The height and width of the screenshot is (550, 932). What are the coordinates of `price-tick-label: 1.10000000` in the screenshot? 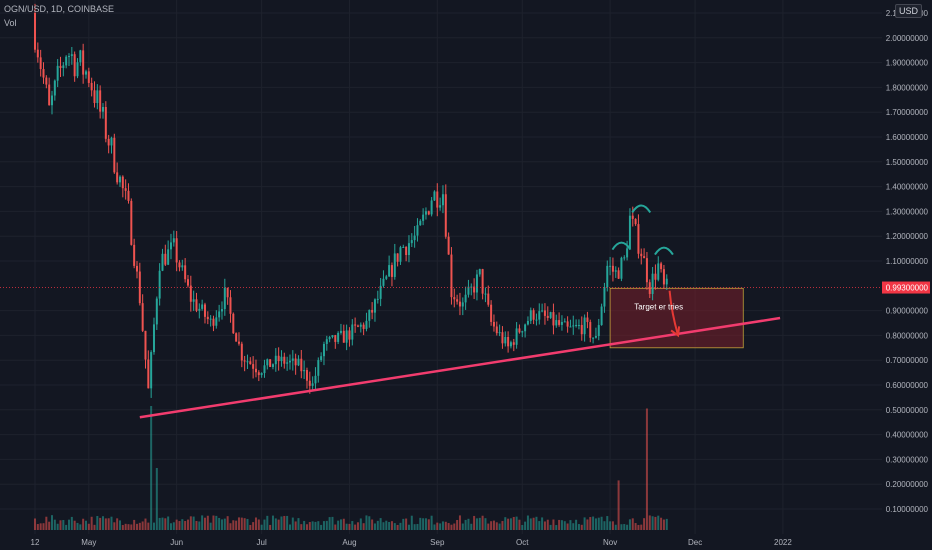 It's located at (907, 261).